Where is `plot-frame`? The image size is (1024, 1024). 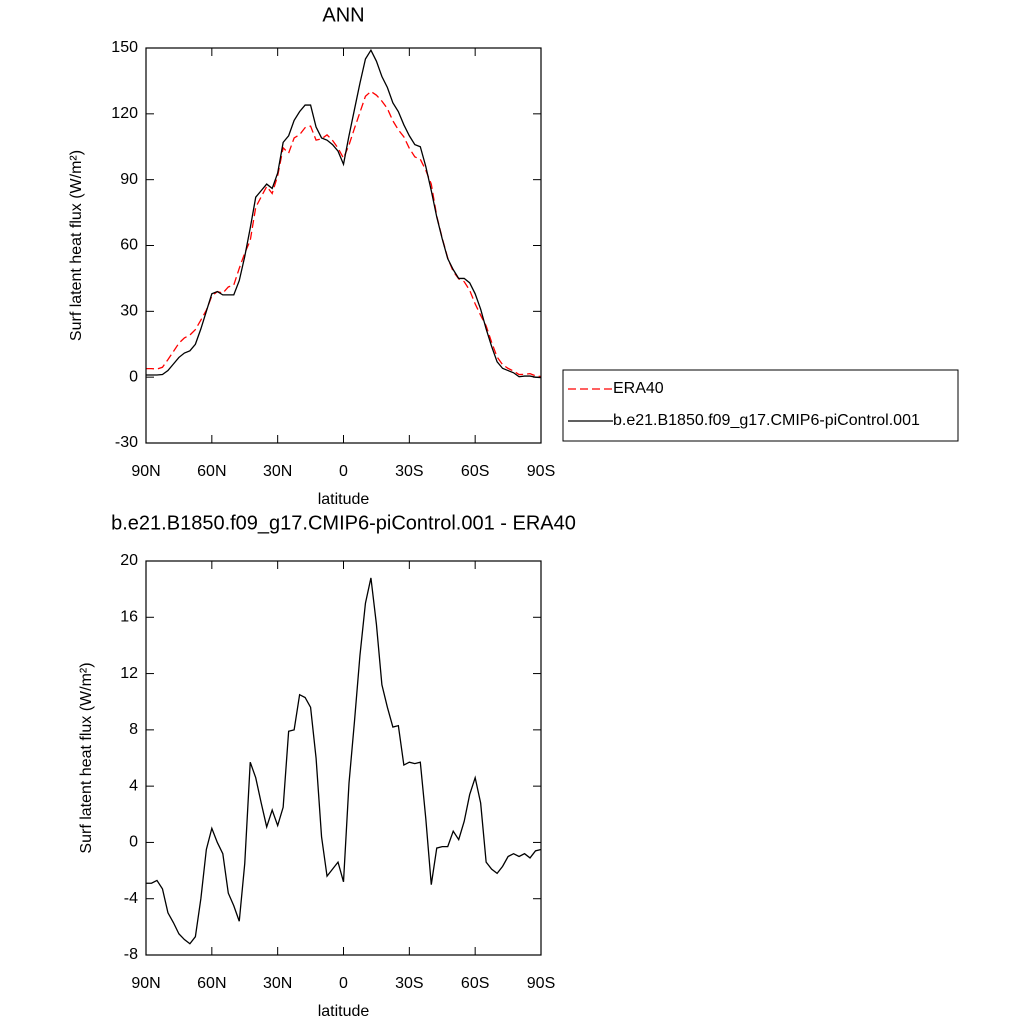
plot-frame is located at coordinates (343, 758).